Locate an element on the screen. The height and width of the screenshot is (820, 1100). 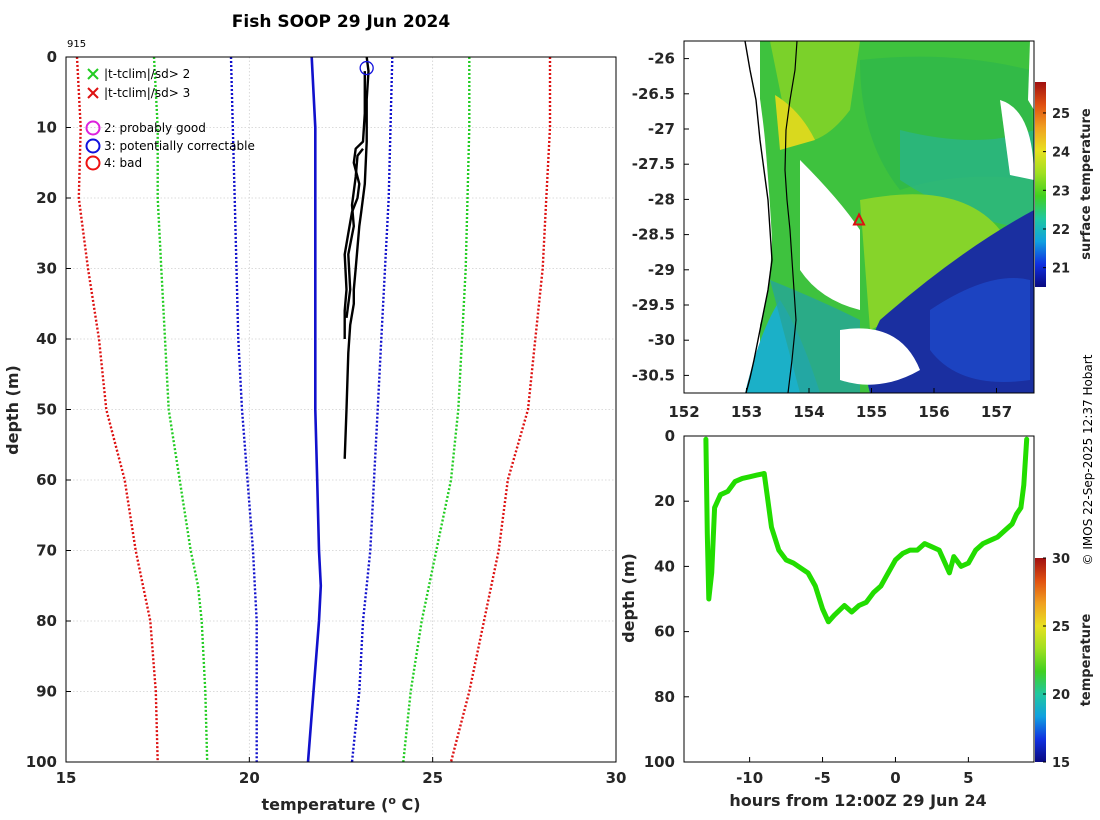
map-ytick-label: -29 is located at coordinates (661, 270).